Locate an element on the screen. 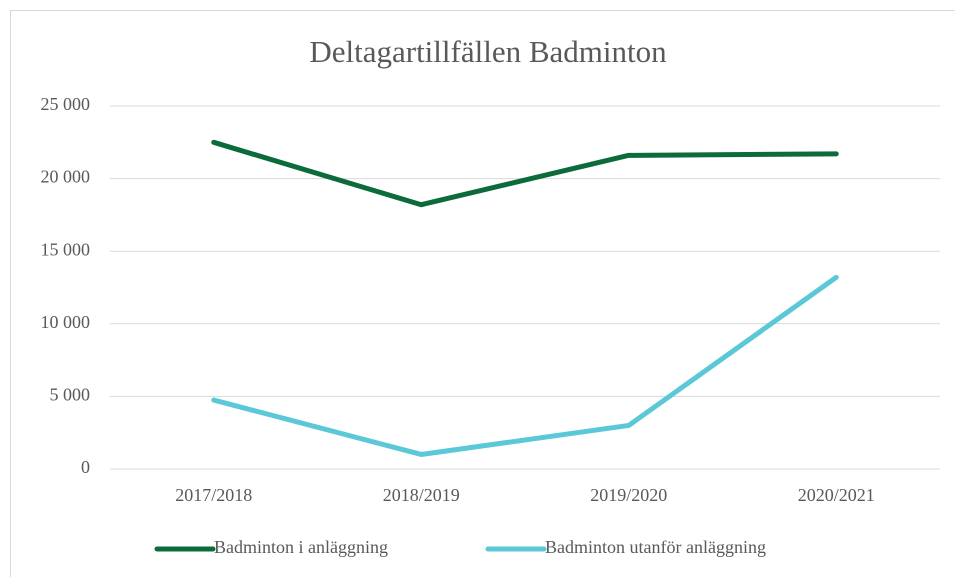 The height and width of the screenshot is (577, 955). x-tick-label: 2018/2019 is located at coordinates (421, 495).